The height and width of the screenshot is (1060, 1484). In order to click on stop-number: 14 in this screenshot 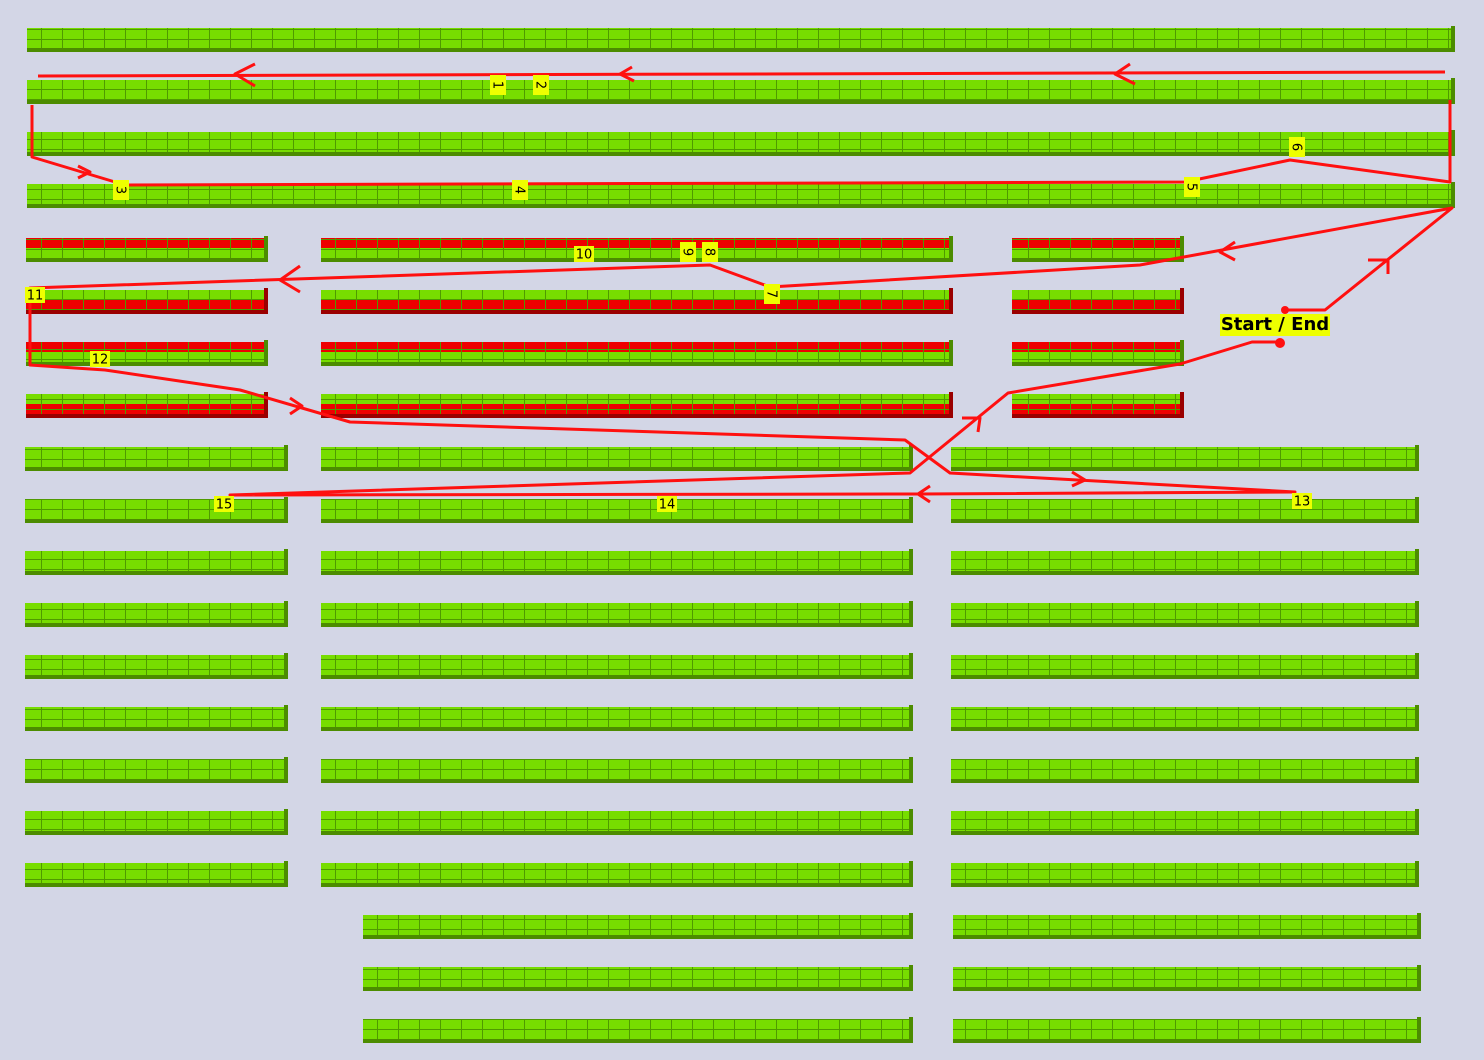, I will do `click(667, 505)`.